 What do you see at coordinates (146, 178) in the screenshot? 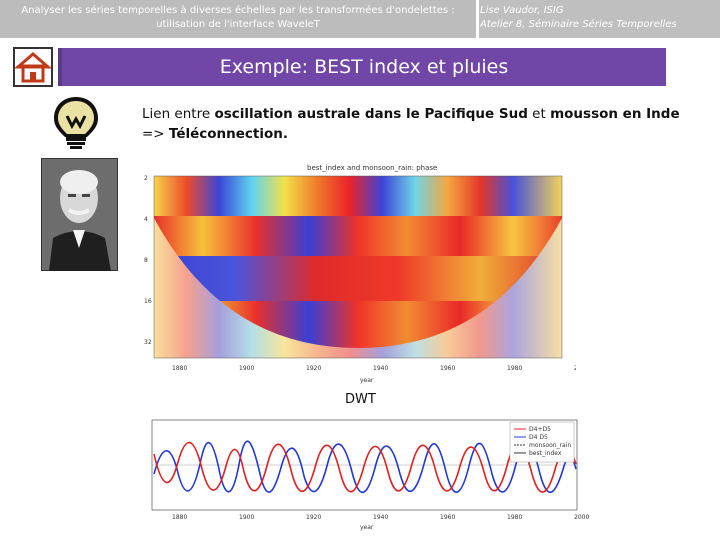
I see `fig1-ytick: 2` at bounding box center [146, 178].